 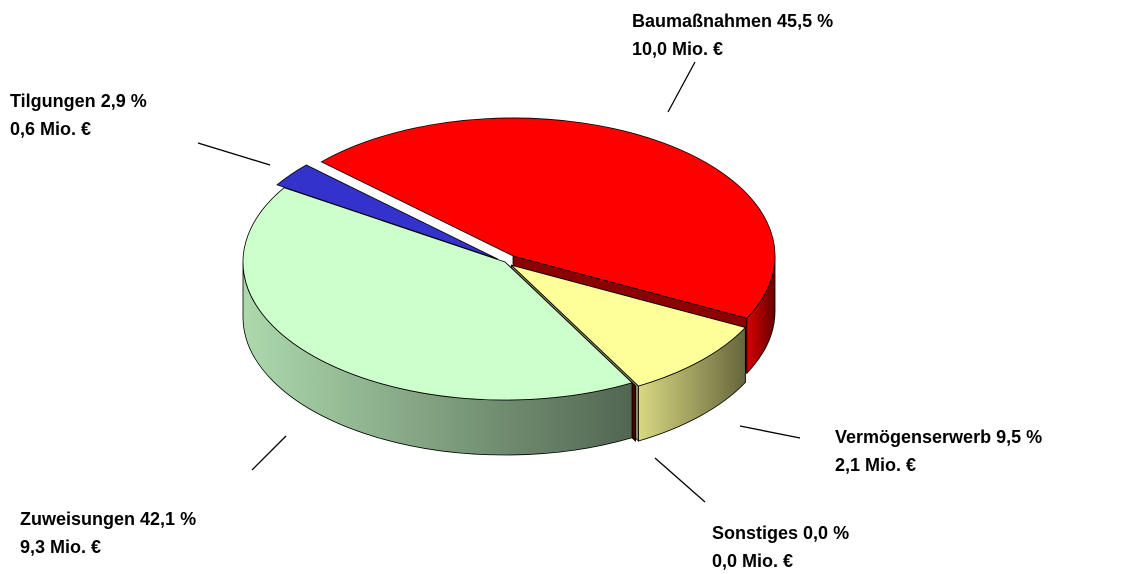 I want to click on slice-label: Vermögenserwerb 9,5 %, so click(x=938, y=437).